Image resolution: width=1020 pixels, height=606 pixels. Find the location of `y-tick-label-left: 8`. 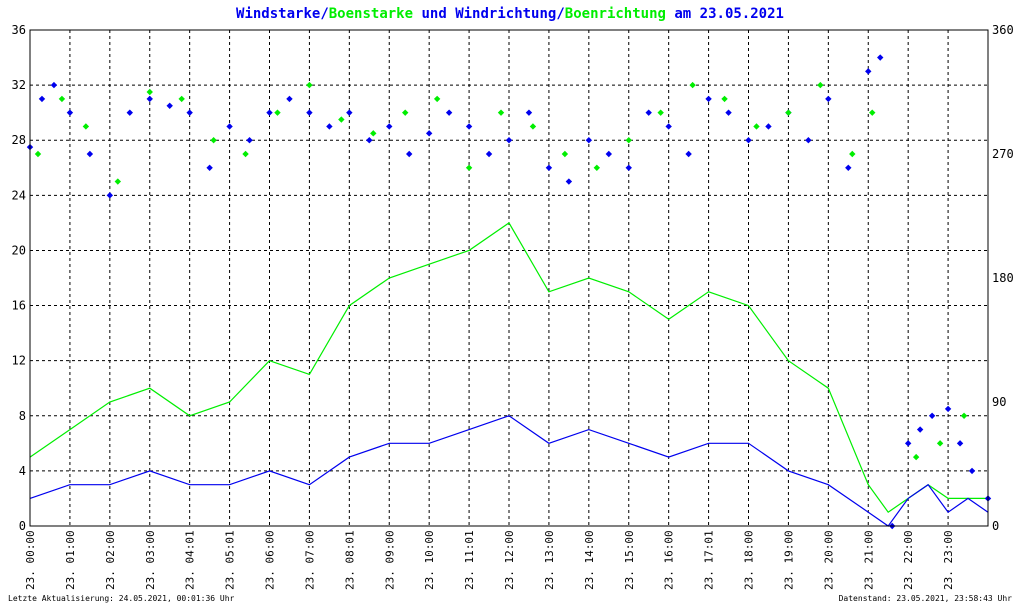

y-tick-label-left: 8 is located at coordinates (22, 416).